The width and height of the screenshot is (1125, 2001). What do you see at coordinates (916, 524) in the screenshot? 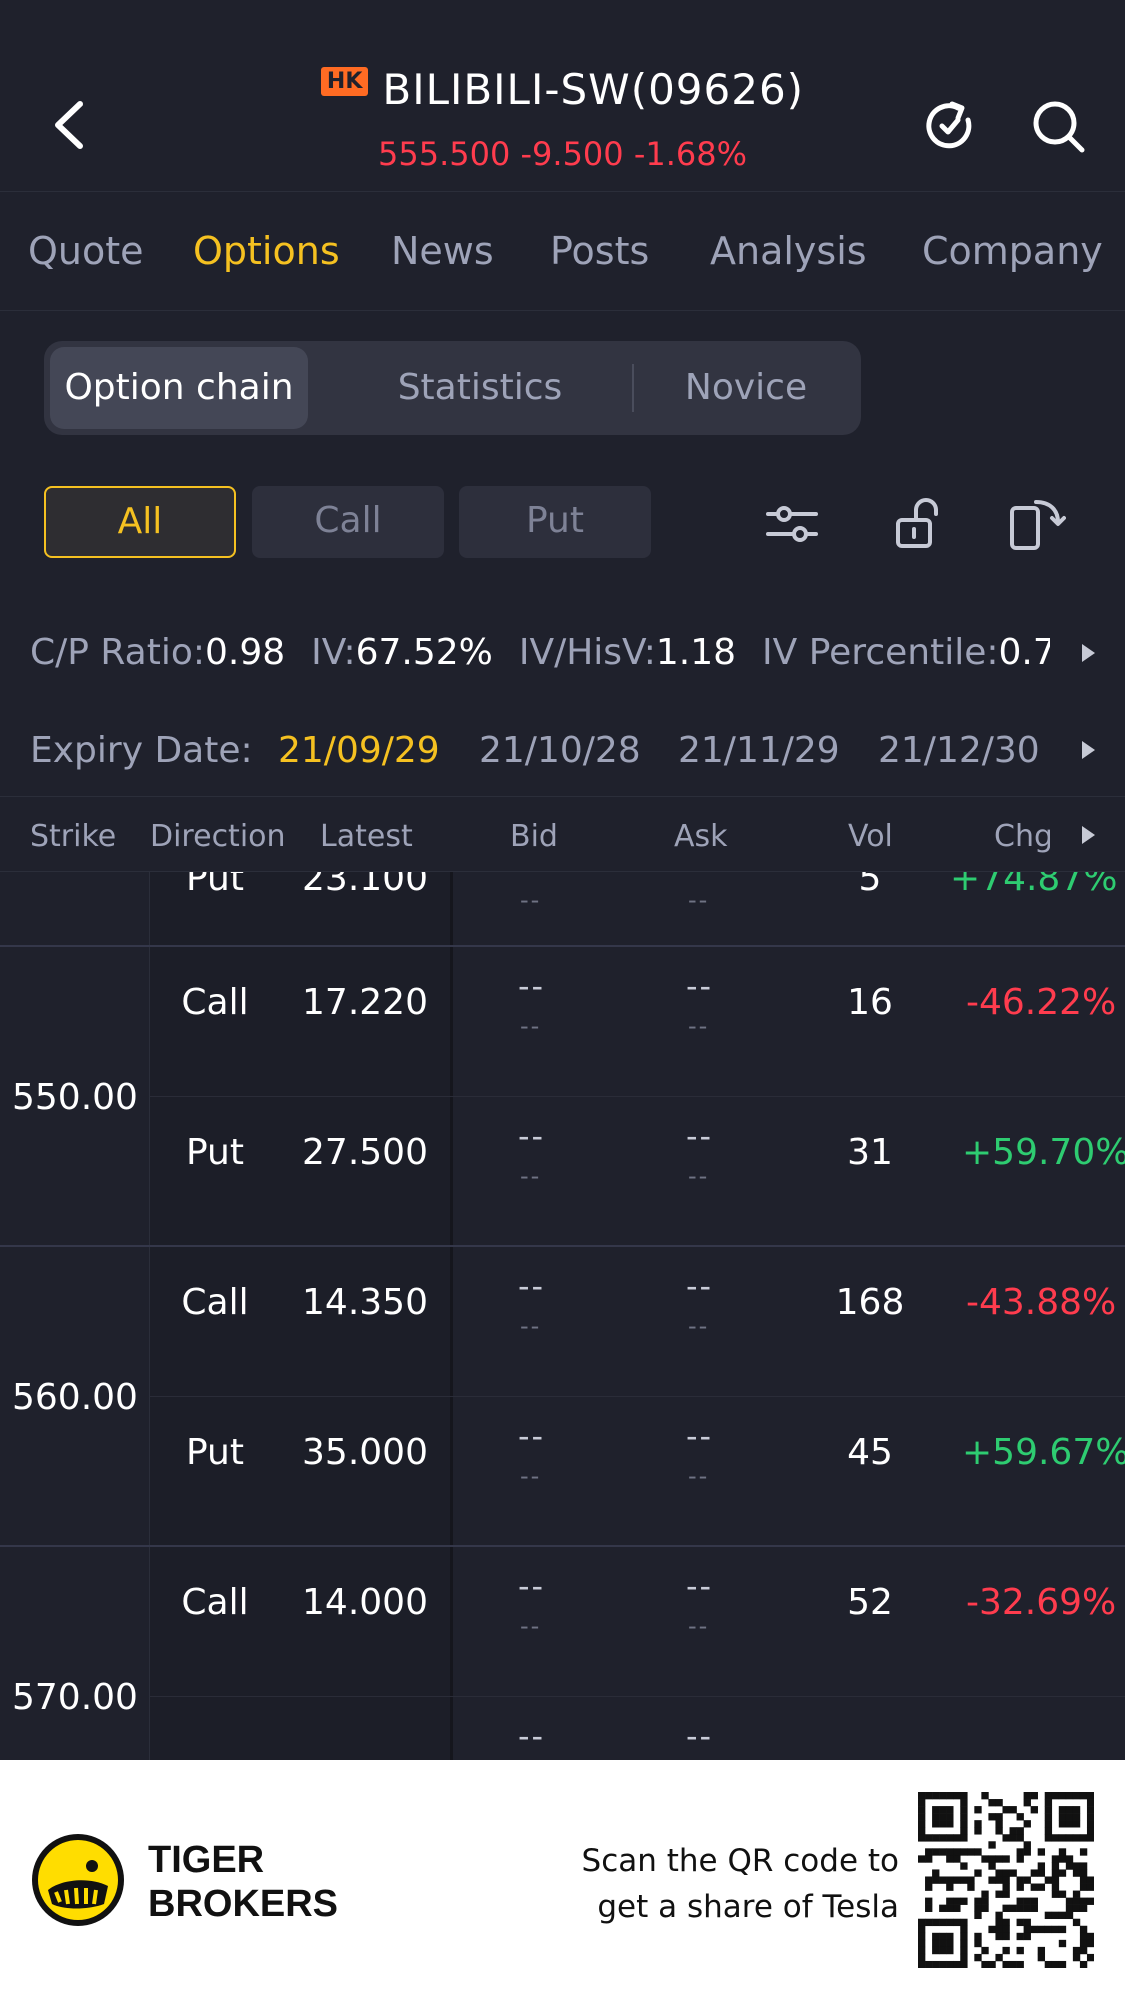
I see `unlock-icon` at bounding box center [916, 524].